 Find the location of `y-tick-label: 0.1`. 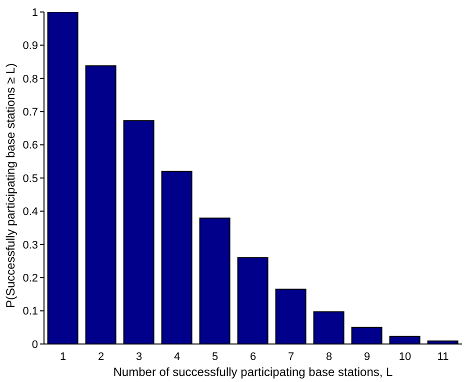

y-tick-label: 0.1 is located at coordinates (30, 312).